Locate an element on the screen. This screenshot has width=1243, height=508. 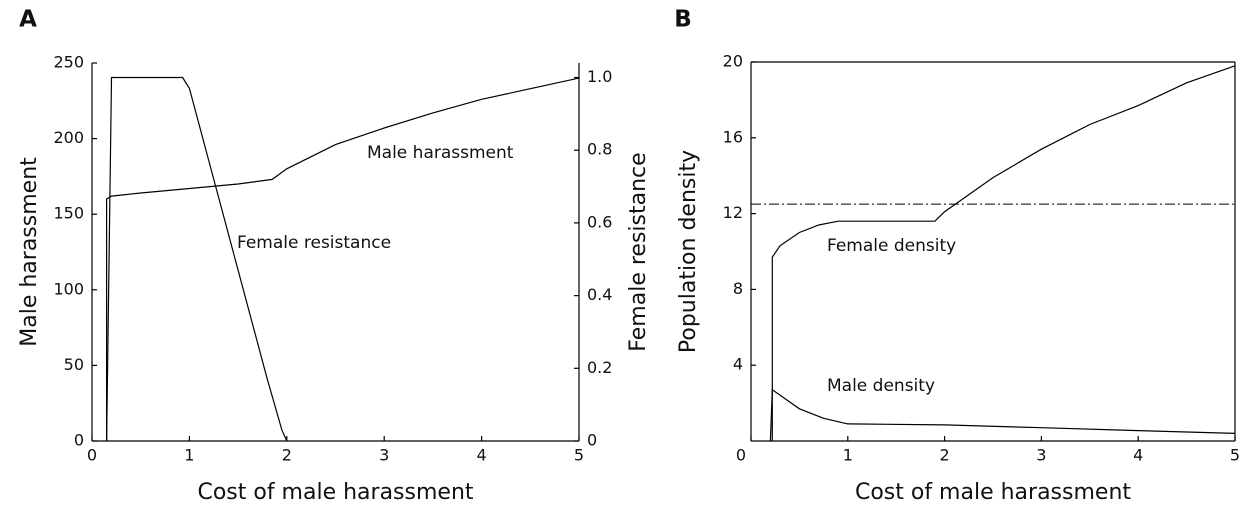
annotation: Male density is located at coordinates (881, 386).